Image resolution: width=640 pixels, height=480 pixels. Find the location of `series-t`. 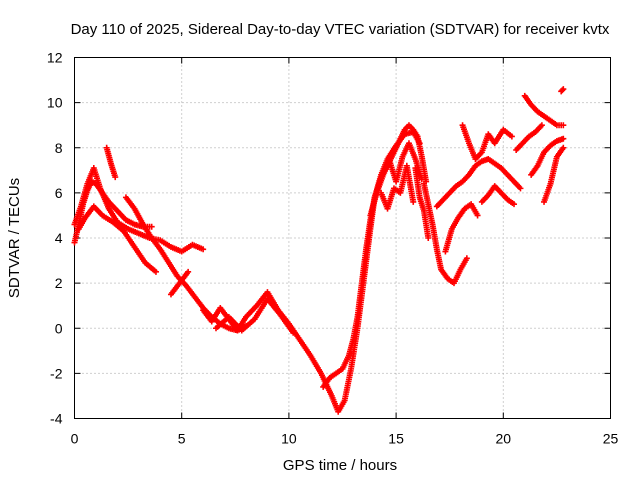

series-t is located at coordinates (529, 138).